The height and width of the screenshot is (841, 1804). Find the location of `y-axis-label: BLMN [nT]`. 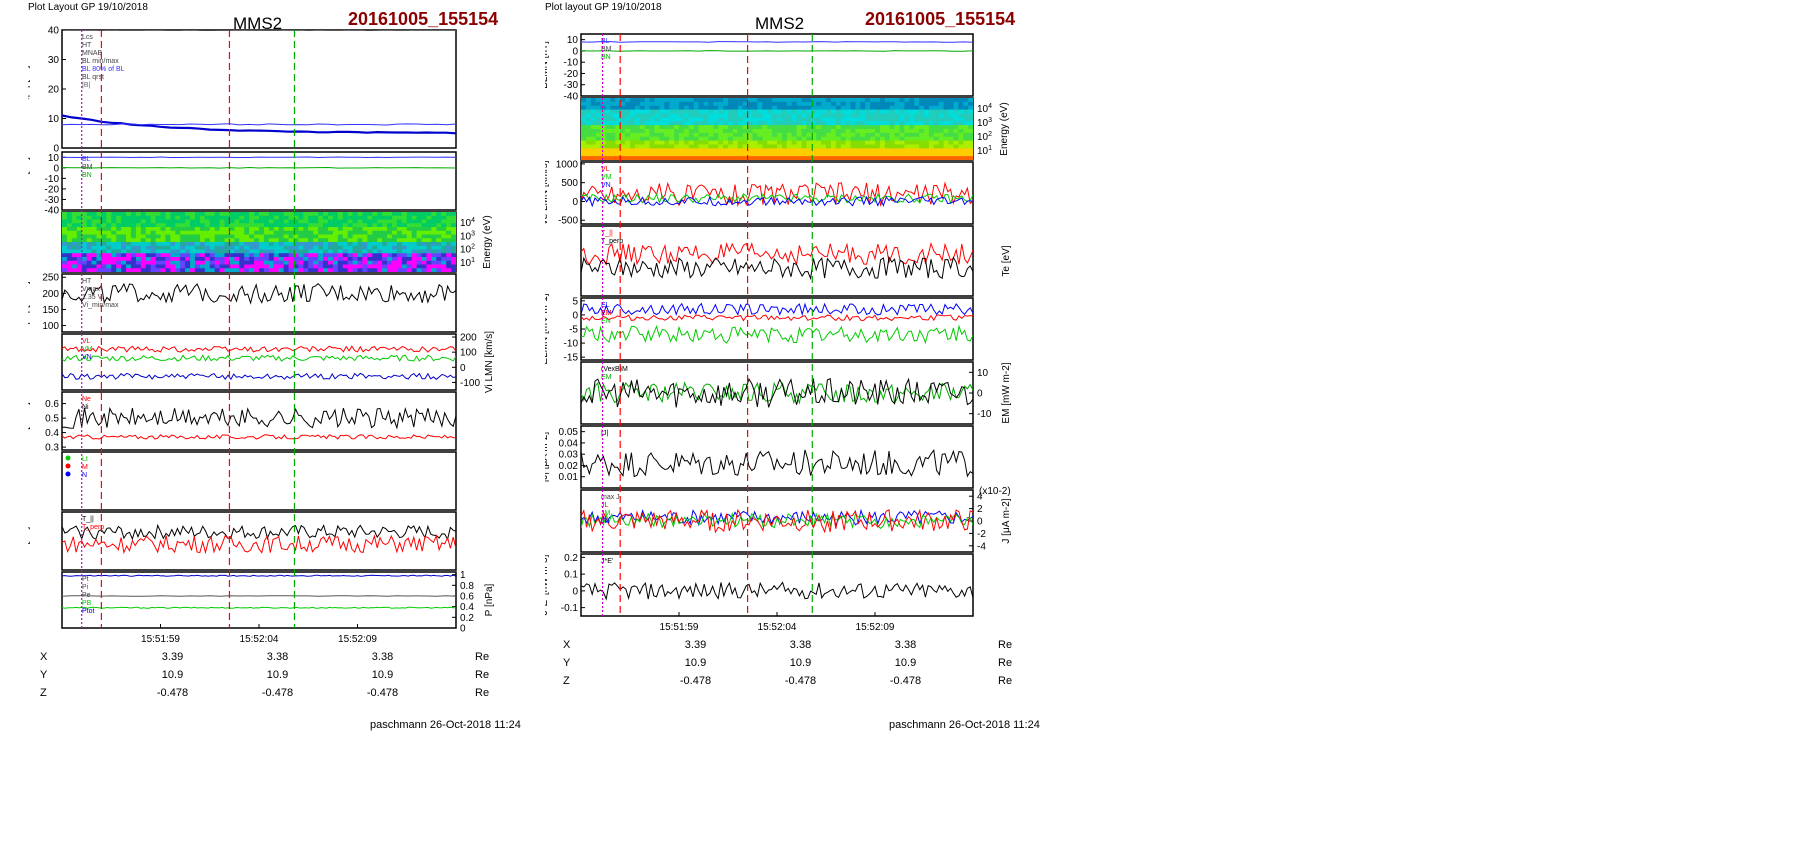

y-axis-label: BLMN [nT] is located at coordinates (547, 65).